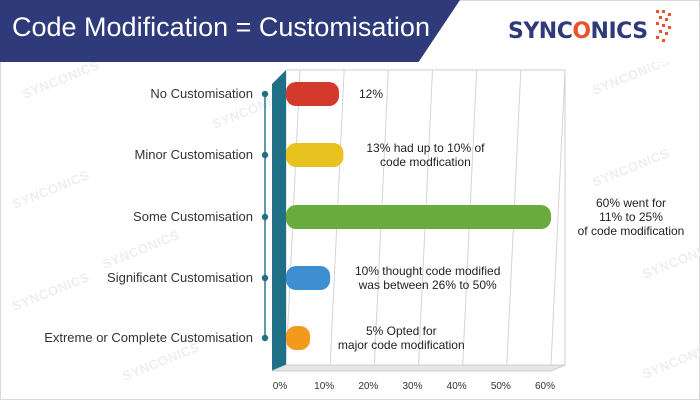  What do you see at coordinates (194, 154) in the screenshot?
I see `category-label: Minor Customisation` at bounding box center [194, 154].